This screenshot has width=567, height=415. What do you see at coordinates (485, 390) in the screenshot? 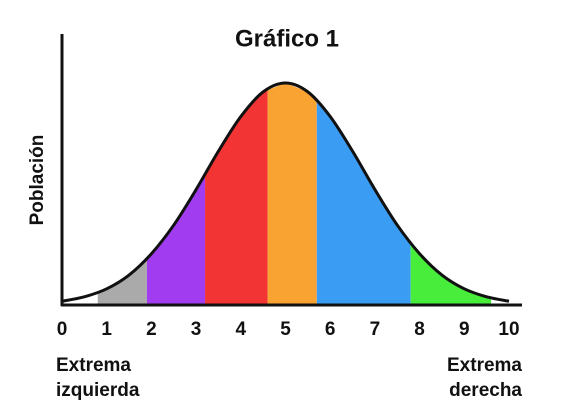
I see `right-label: derecha` at bounding box center [485, 390].